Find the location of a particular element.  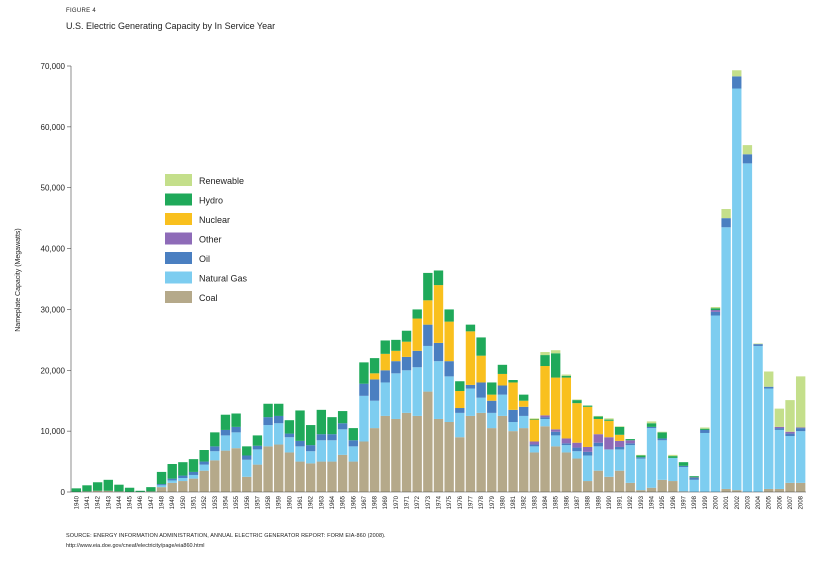

bar-stack-1996 is located at coordinates (673, 473).